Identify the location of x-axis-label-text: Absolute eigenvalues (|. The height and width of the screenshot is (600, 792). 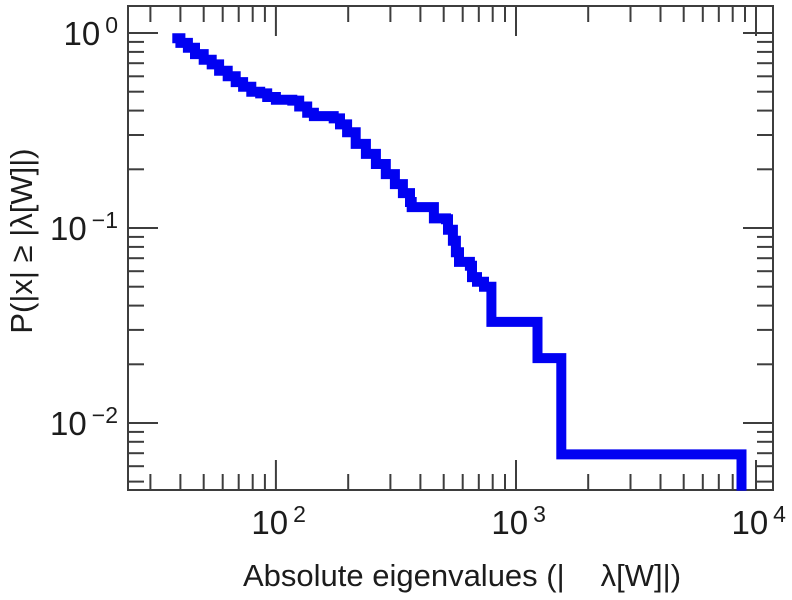
(403, 575).